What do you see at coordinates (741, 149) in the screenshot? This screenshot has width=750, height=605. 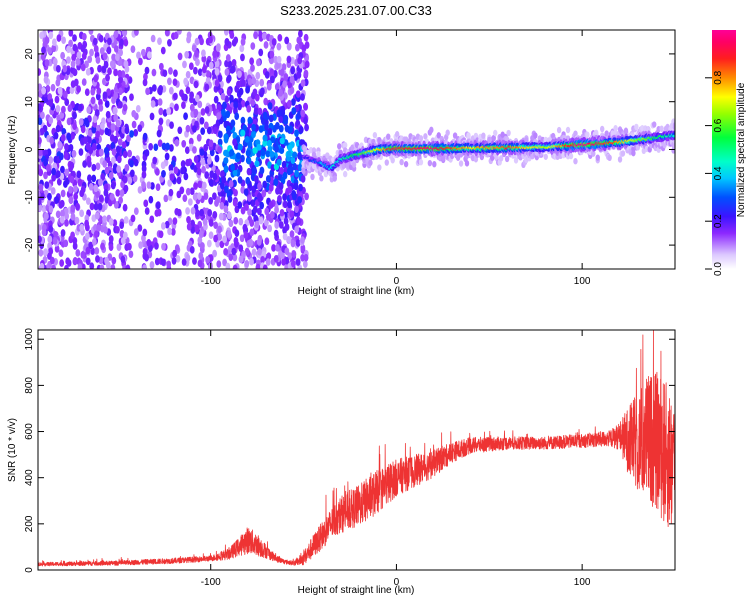 I see `colorbar-label: Normalized spectral amplitude` at bounding box center [741, 149].